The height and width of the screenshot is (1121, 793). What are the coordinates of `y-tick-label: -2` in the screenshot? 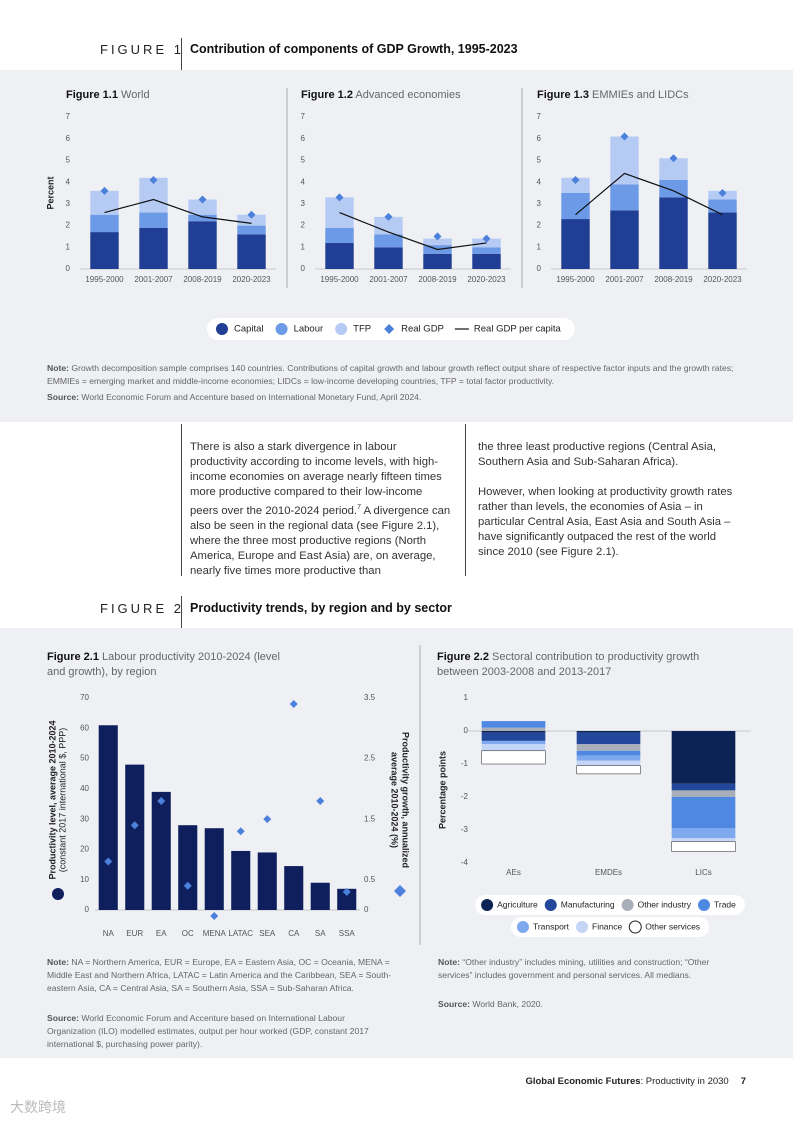 It's located at (465, 796).